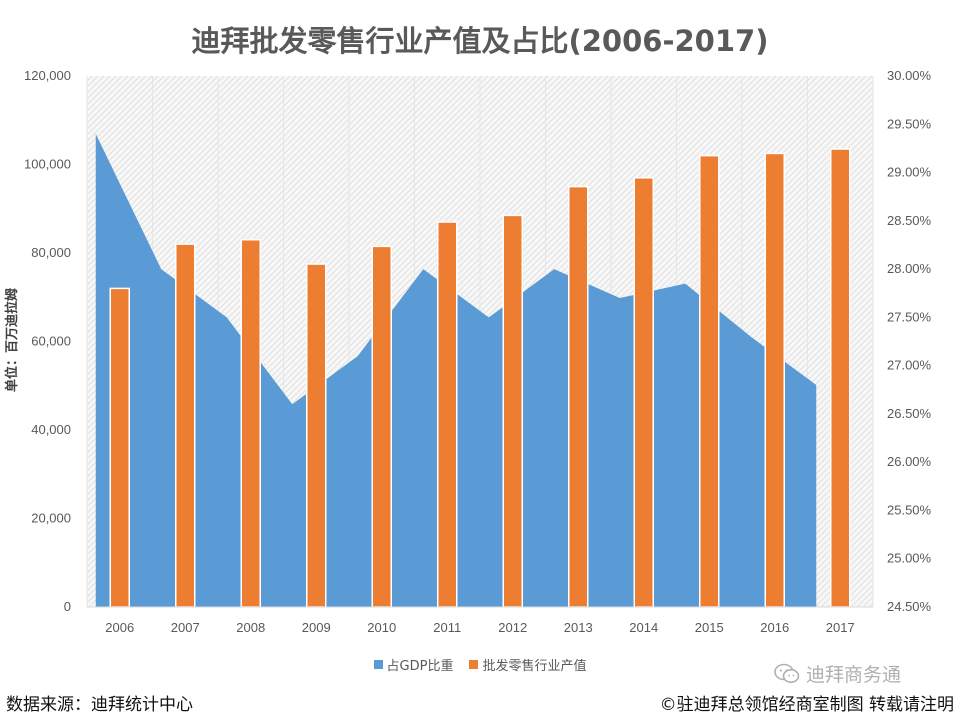  I want to click on legend: 占GDP比重 批发零售行业产值, so click(480, 664).